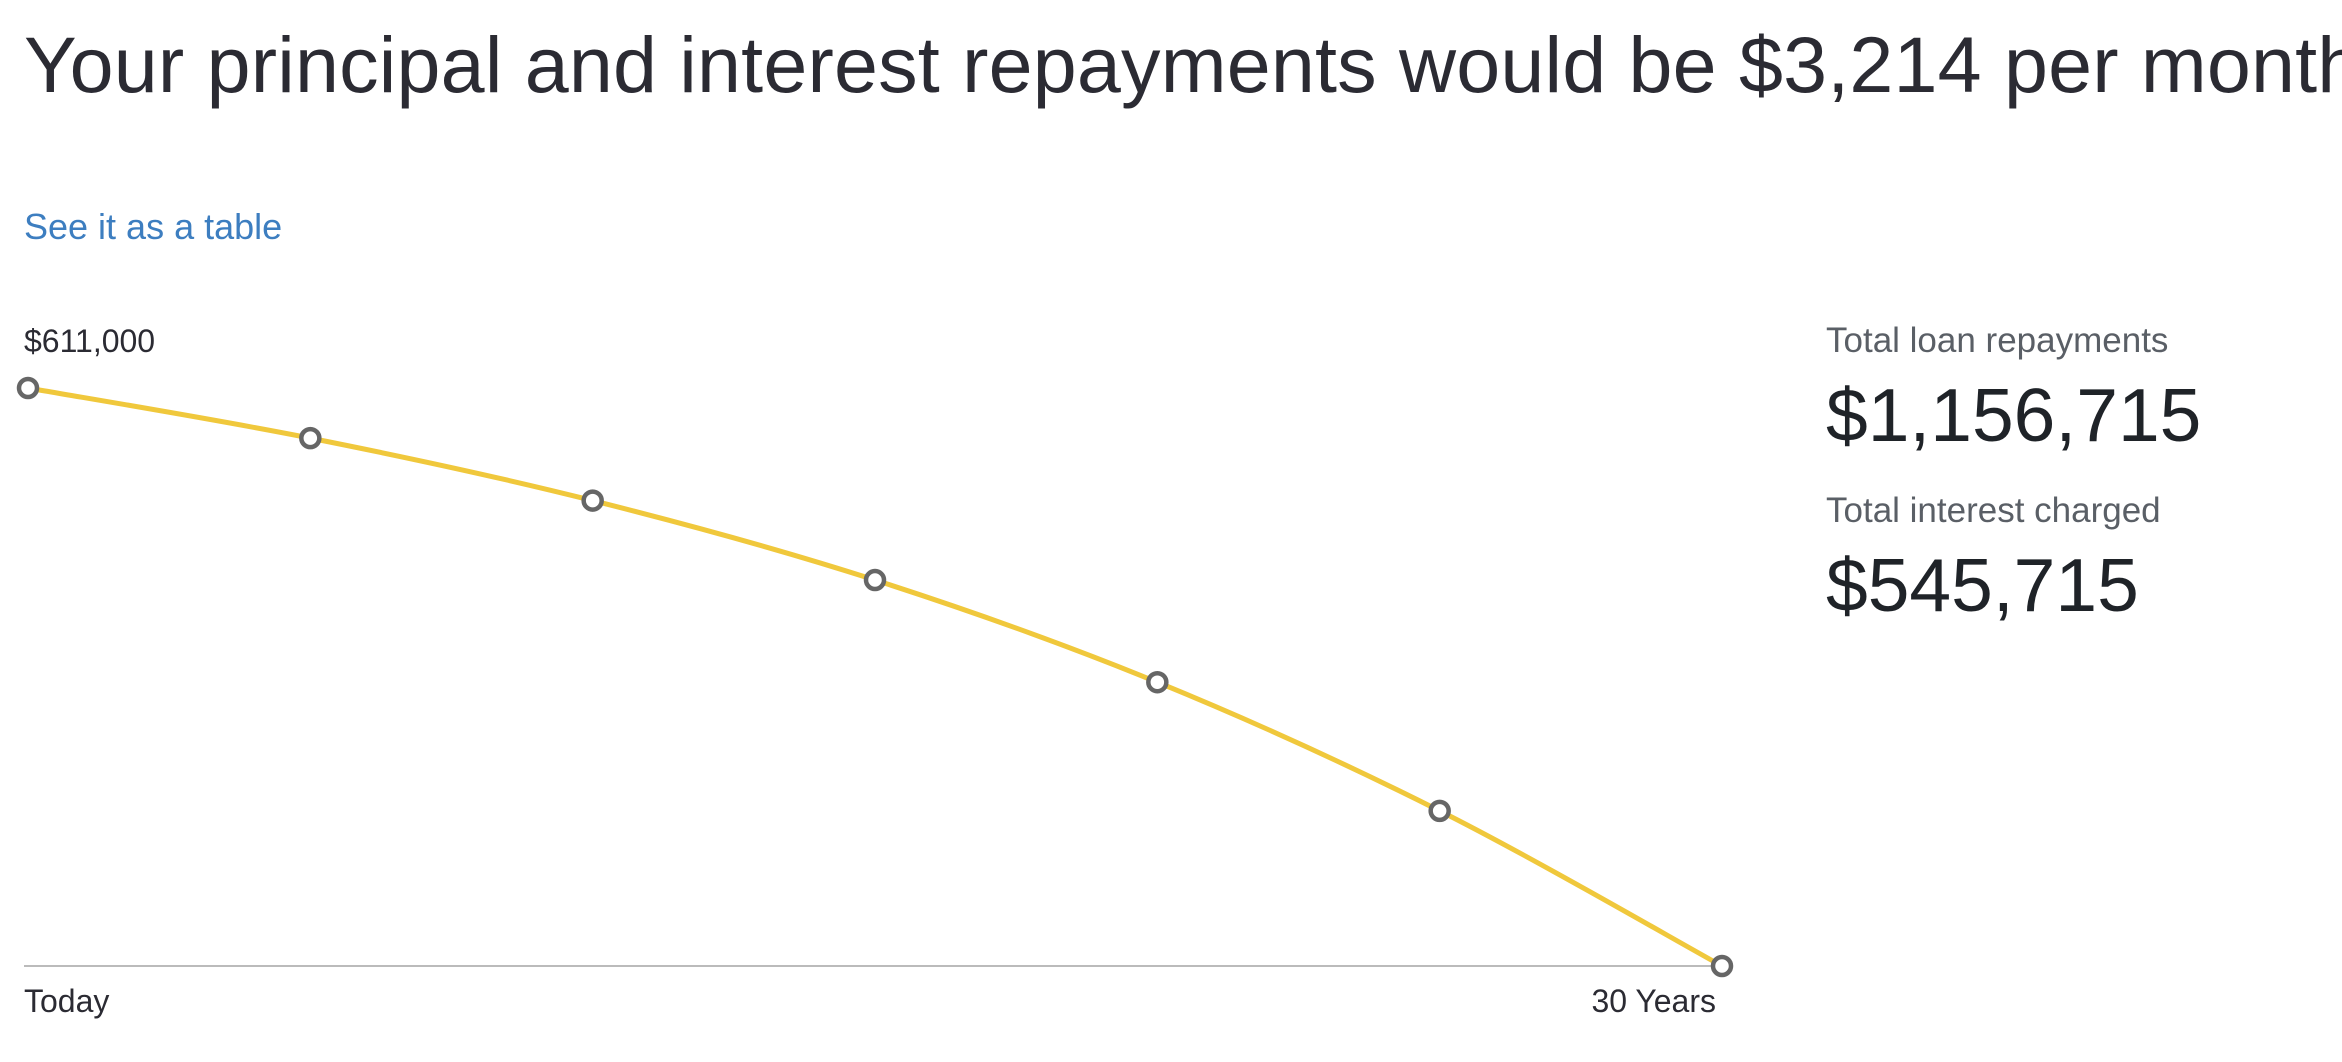 This screenshot has height=1062, width=2342. Describe the element at coordinates (1982, 585) in the screenshot. I see `total-interest-value: $545,715` at that location.